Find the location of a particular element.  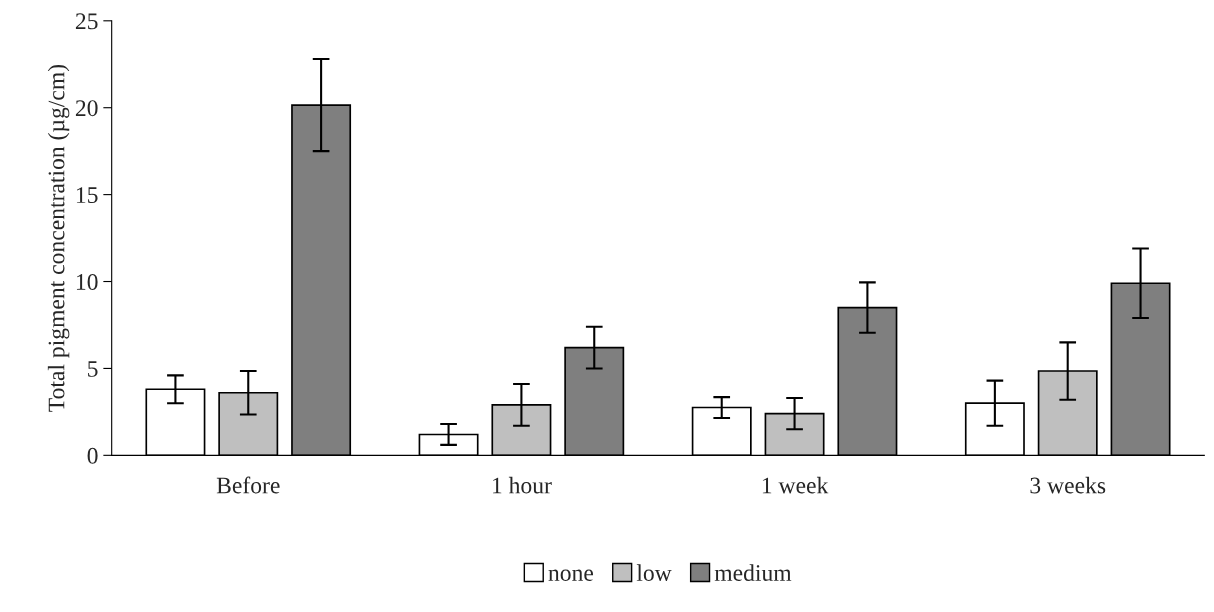

x-tick-label: 1 hour is located at coordinates (522, 485).